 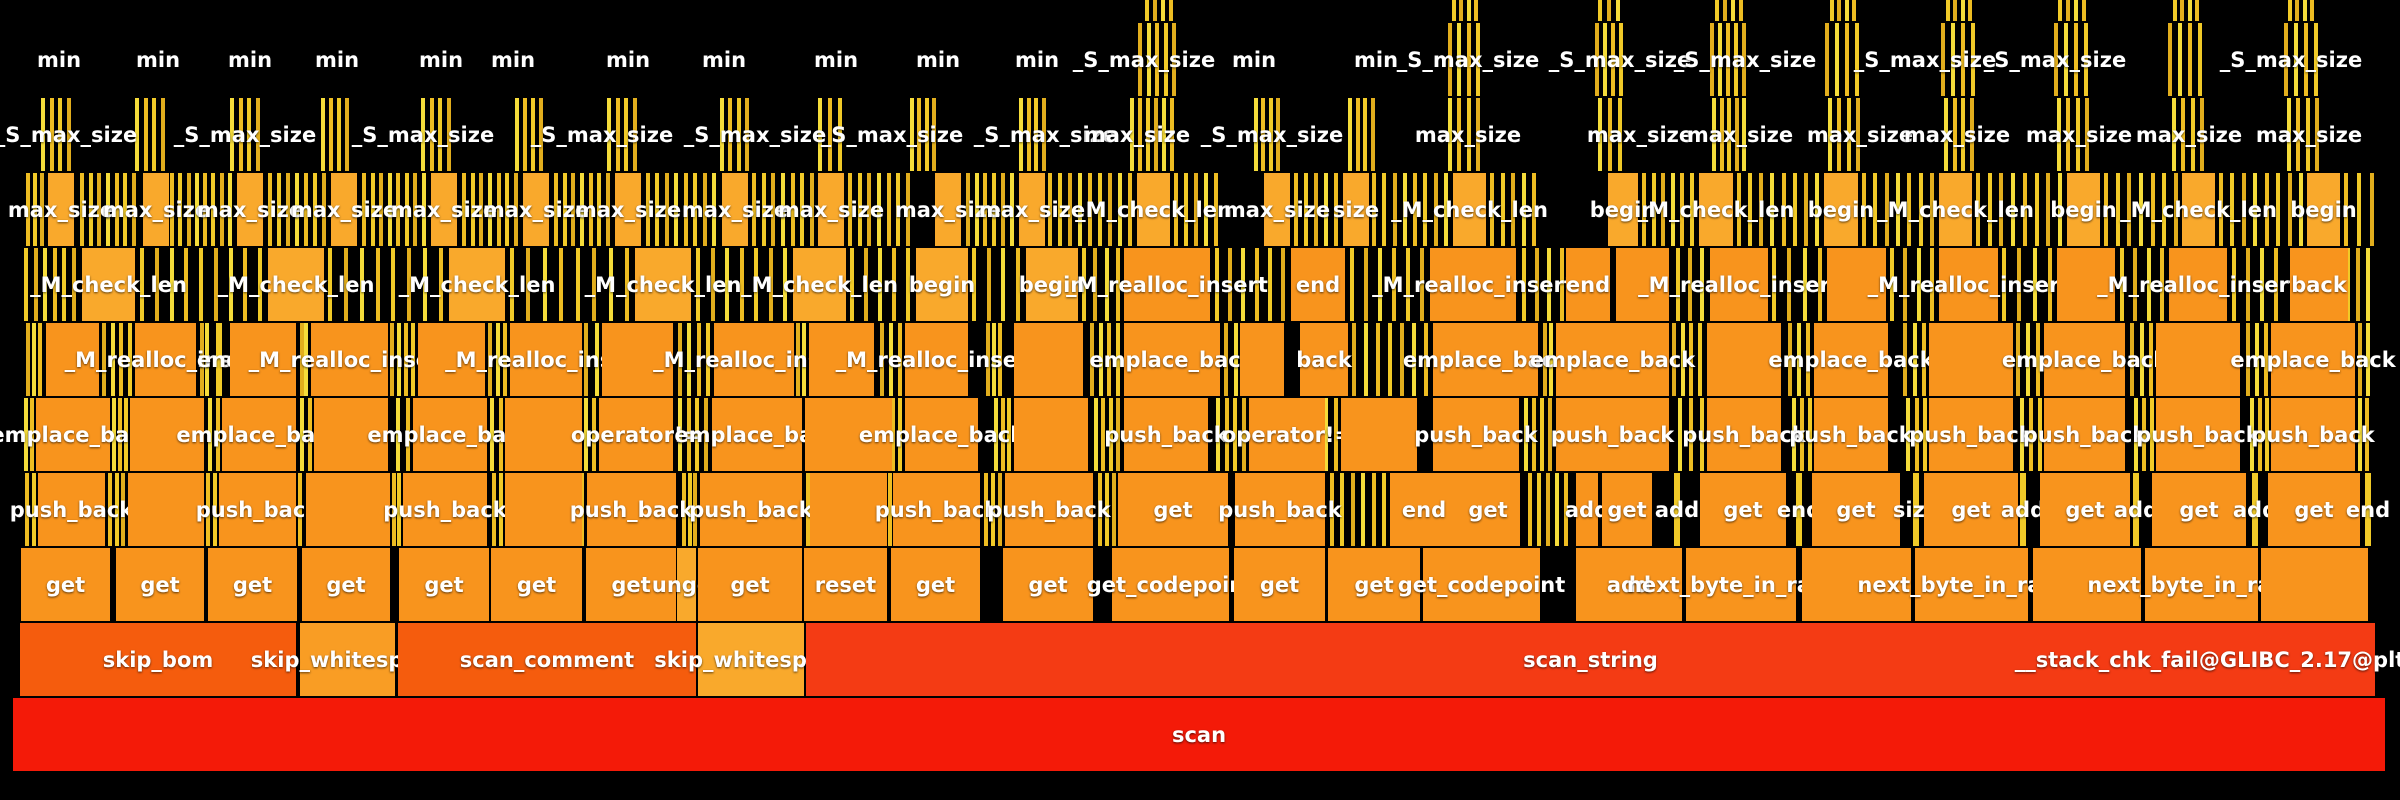 What do you see at coordinates (219, 359) in the screenshot?
I see `stack-frame-end: end` at bounding box center [219, 359].